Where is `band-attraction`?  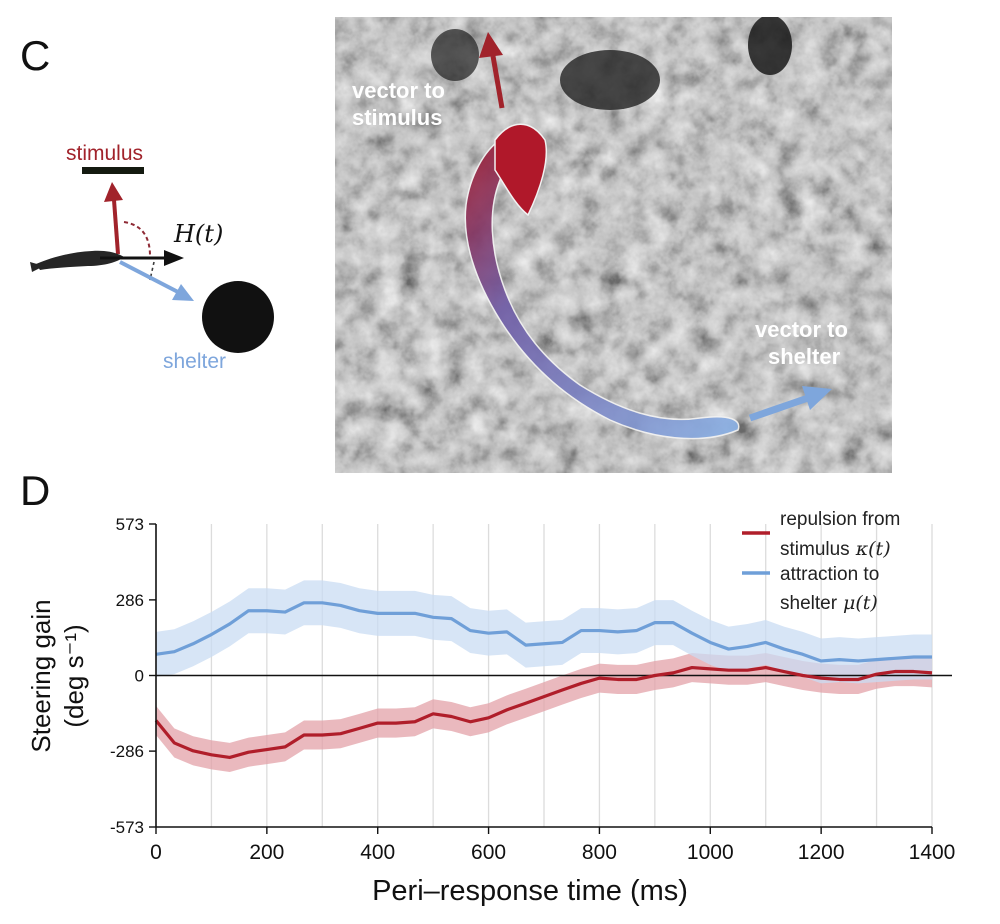 band-attraction is located at coordinates (544, 632).